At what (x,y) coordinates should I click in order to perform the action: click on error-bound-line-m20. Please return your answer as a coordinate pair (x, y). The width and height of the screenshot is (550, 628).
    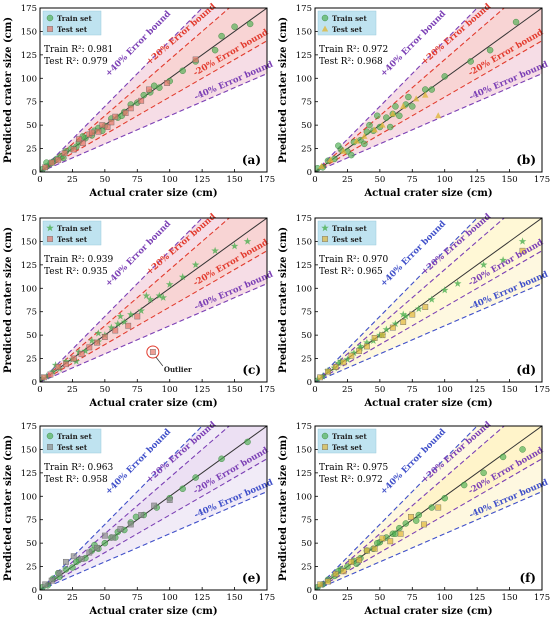
    Looking at the image, I should click on (428, 316).